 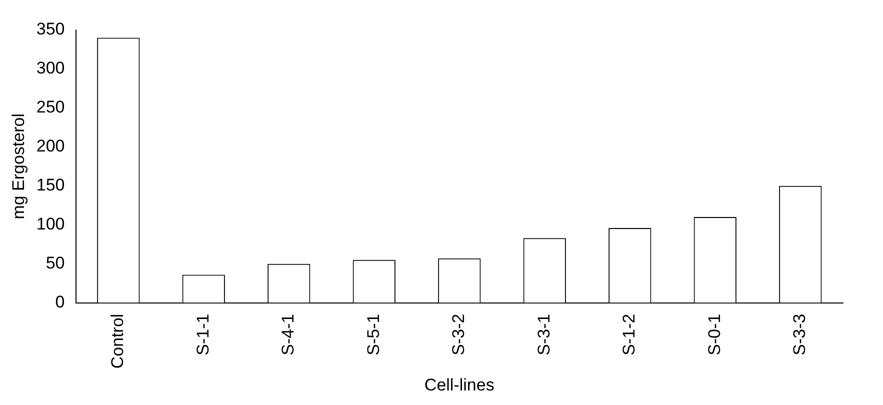 I want to click on x-tick-label: S-3-2, so click(x=458, y=335).